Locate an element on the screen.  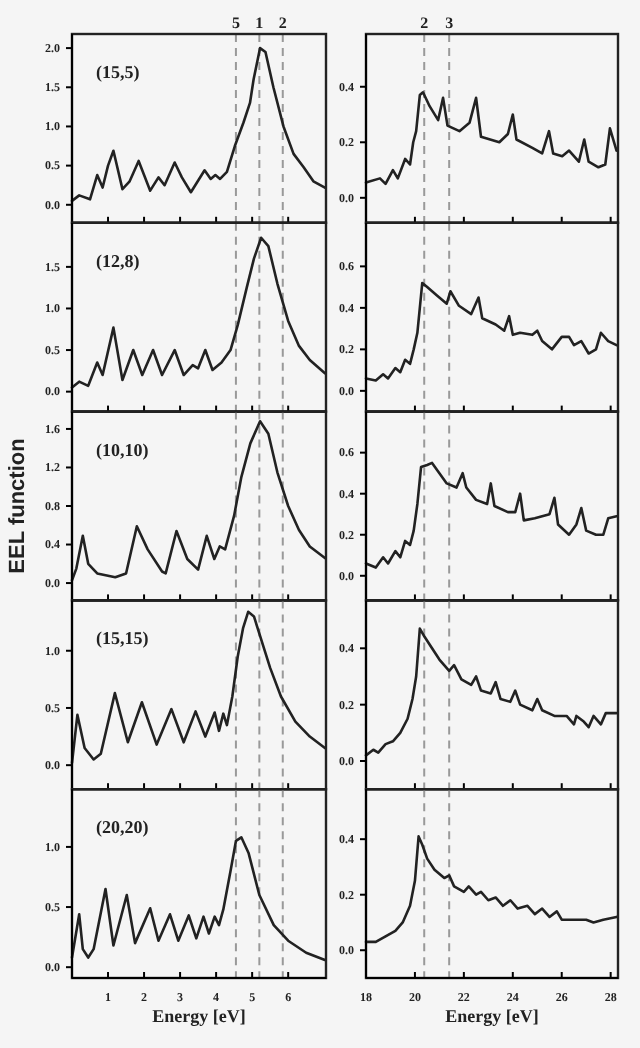
annotation: (20,20) is located at coordinates (122, 827).